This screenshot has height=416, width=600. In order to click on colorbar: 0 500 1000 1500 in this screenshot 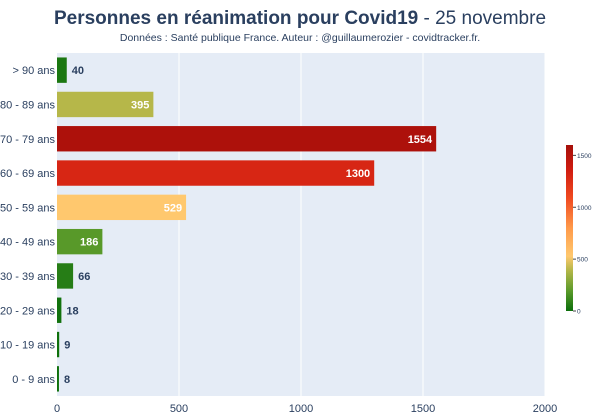, I will do `click(579, 230)`.